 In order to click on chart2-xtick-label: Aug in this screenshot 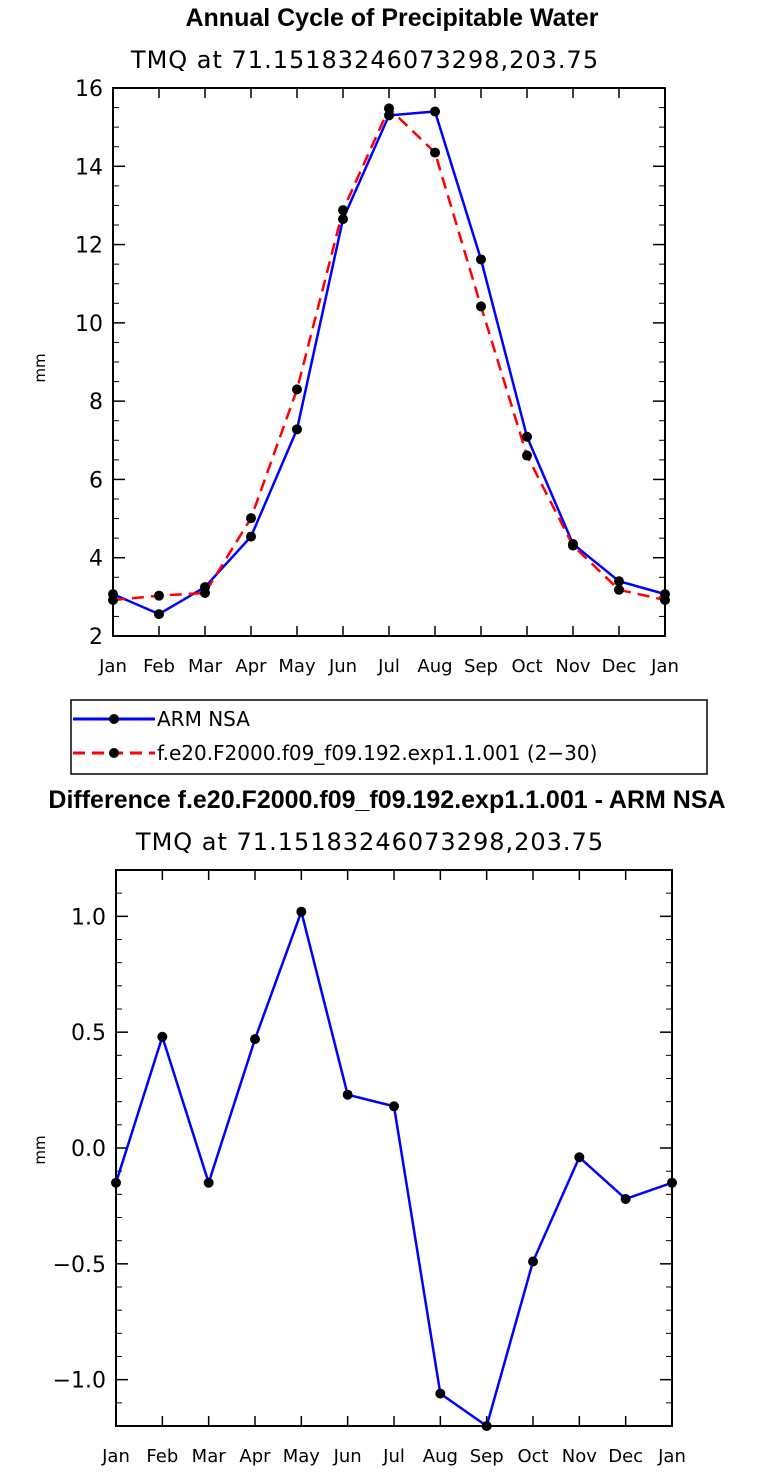, I will do `click(440, 1456)`.